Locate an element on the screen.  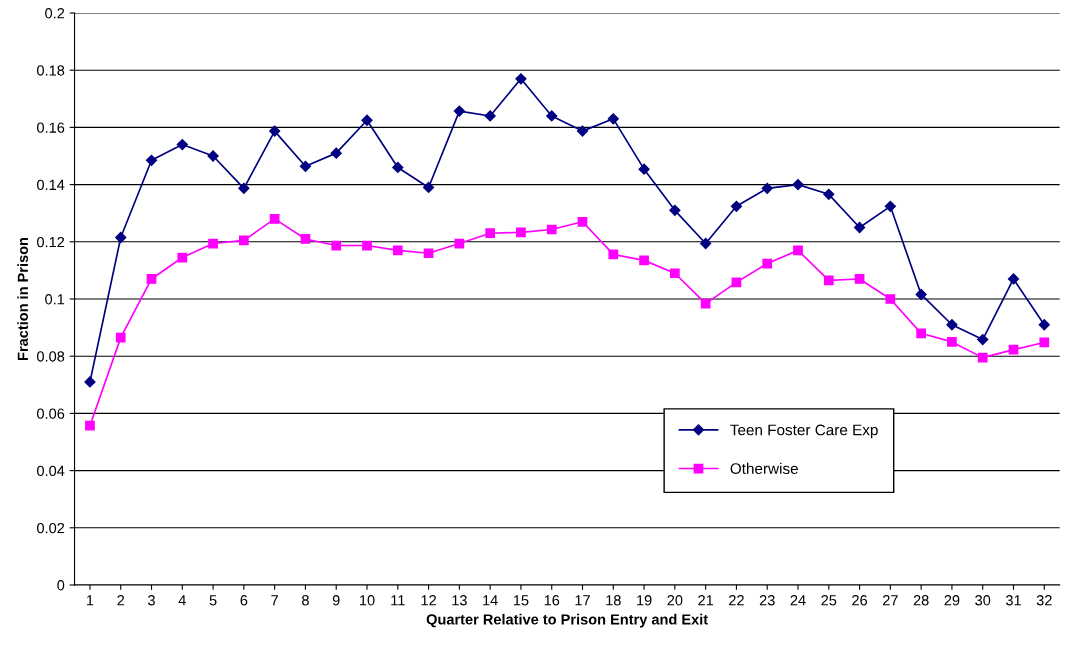
x-tick-label: 5 is located at coordinates (213, 600).